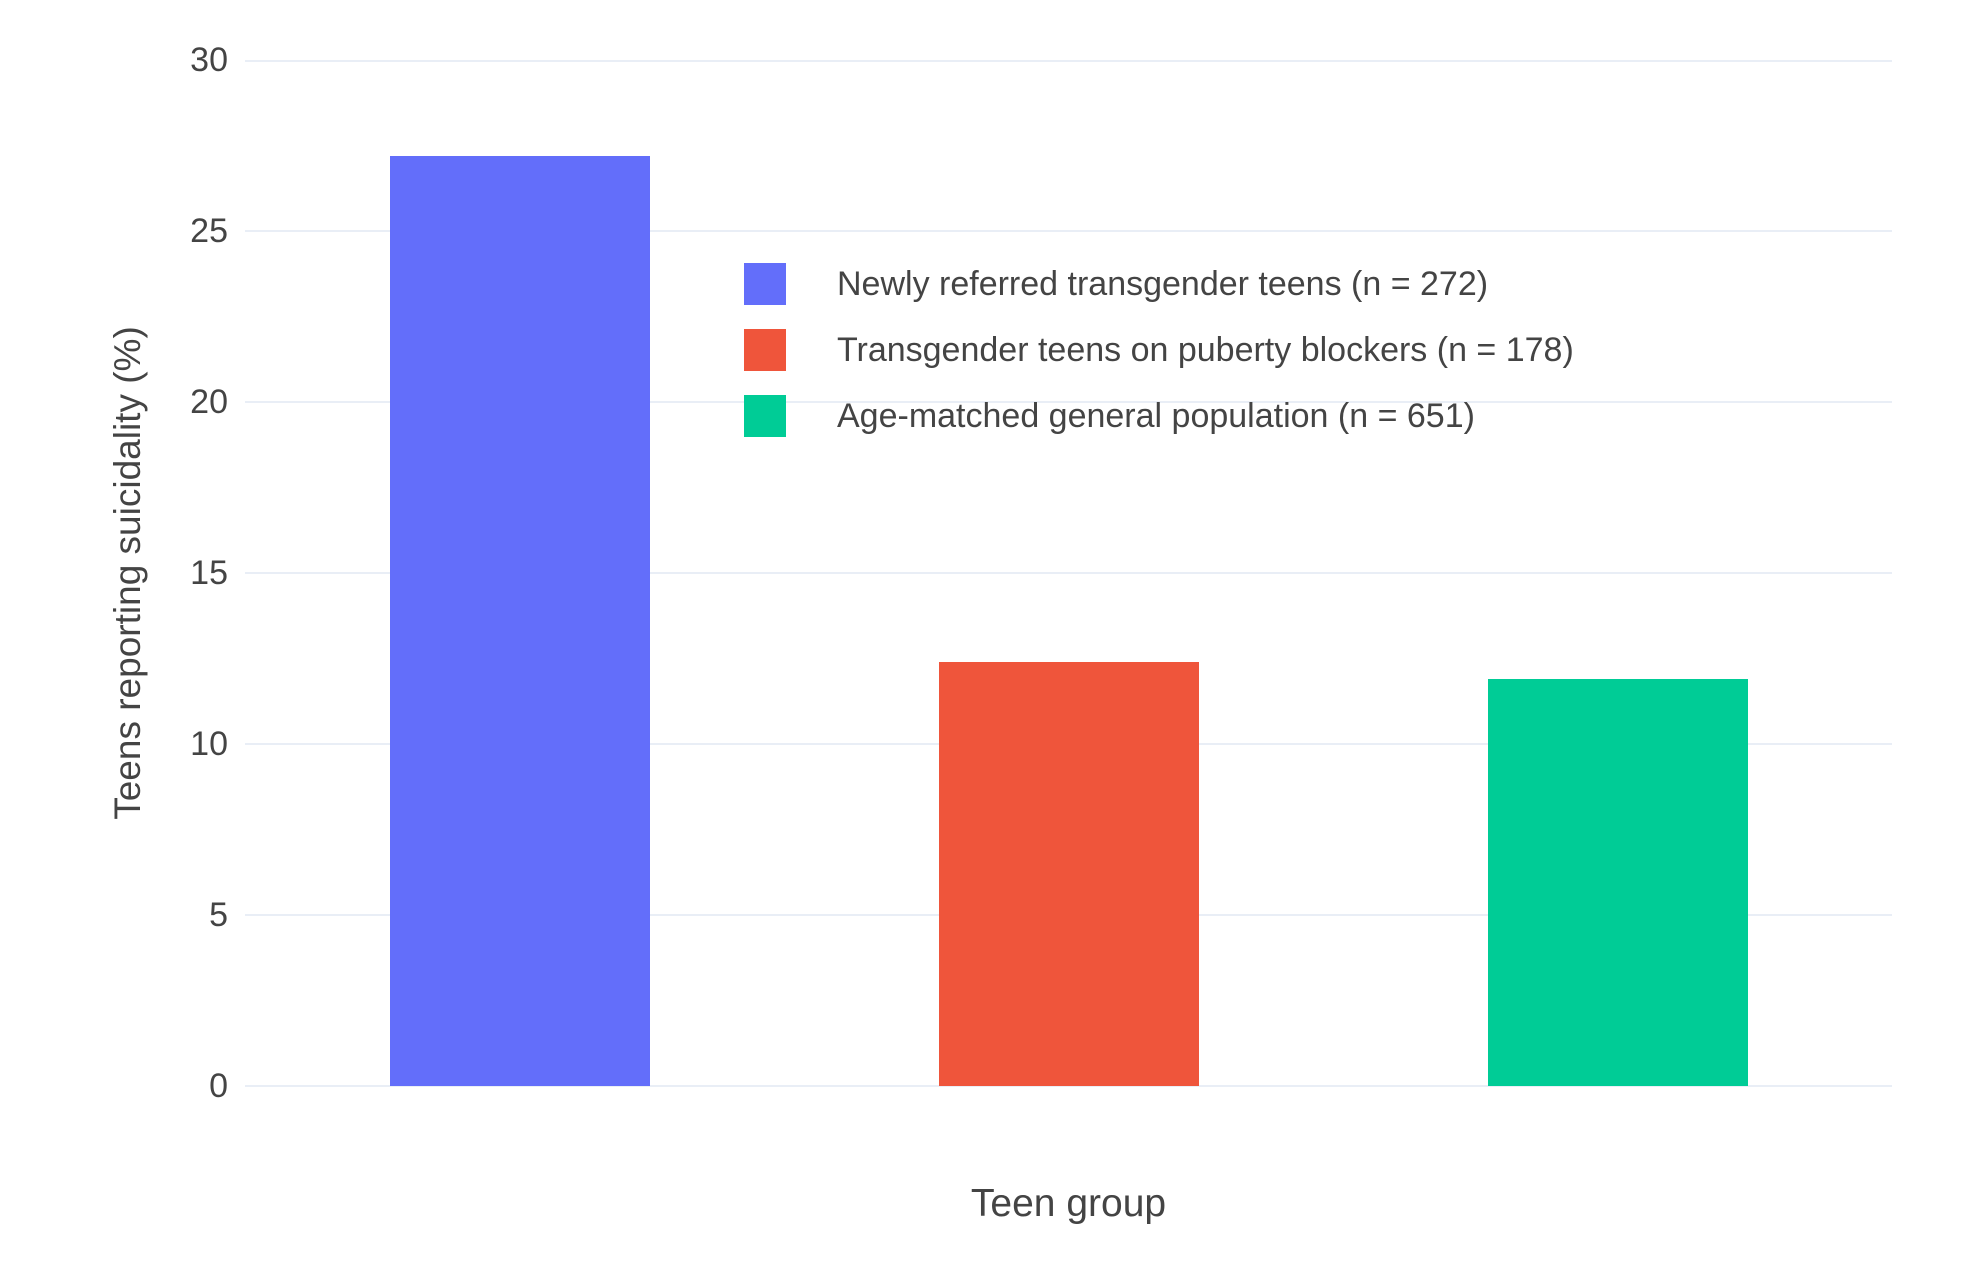 The height and width of the screenshot is (1269, 1987). Describe the element at coordinates (218, 915) in the screenshot. I see `y-tick-label: 5` at that location.